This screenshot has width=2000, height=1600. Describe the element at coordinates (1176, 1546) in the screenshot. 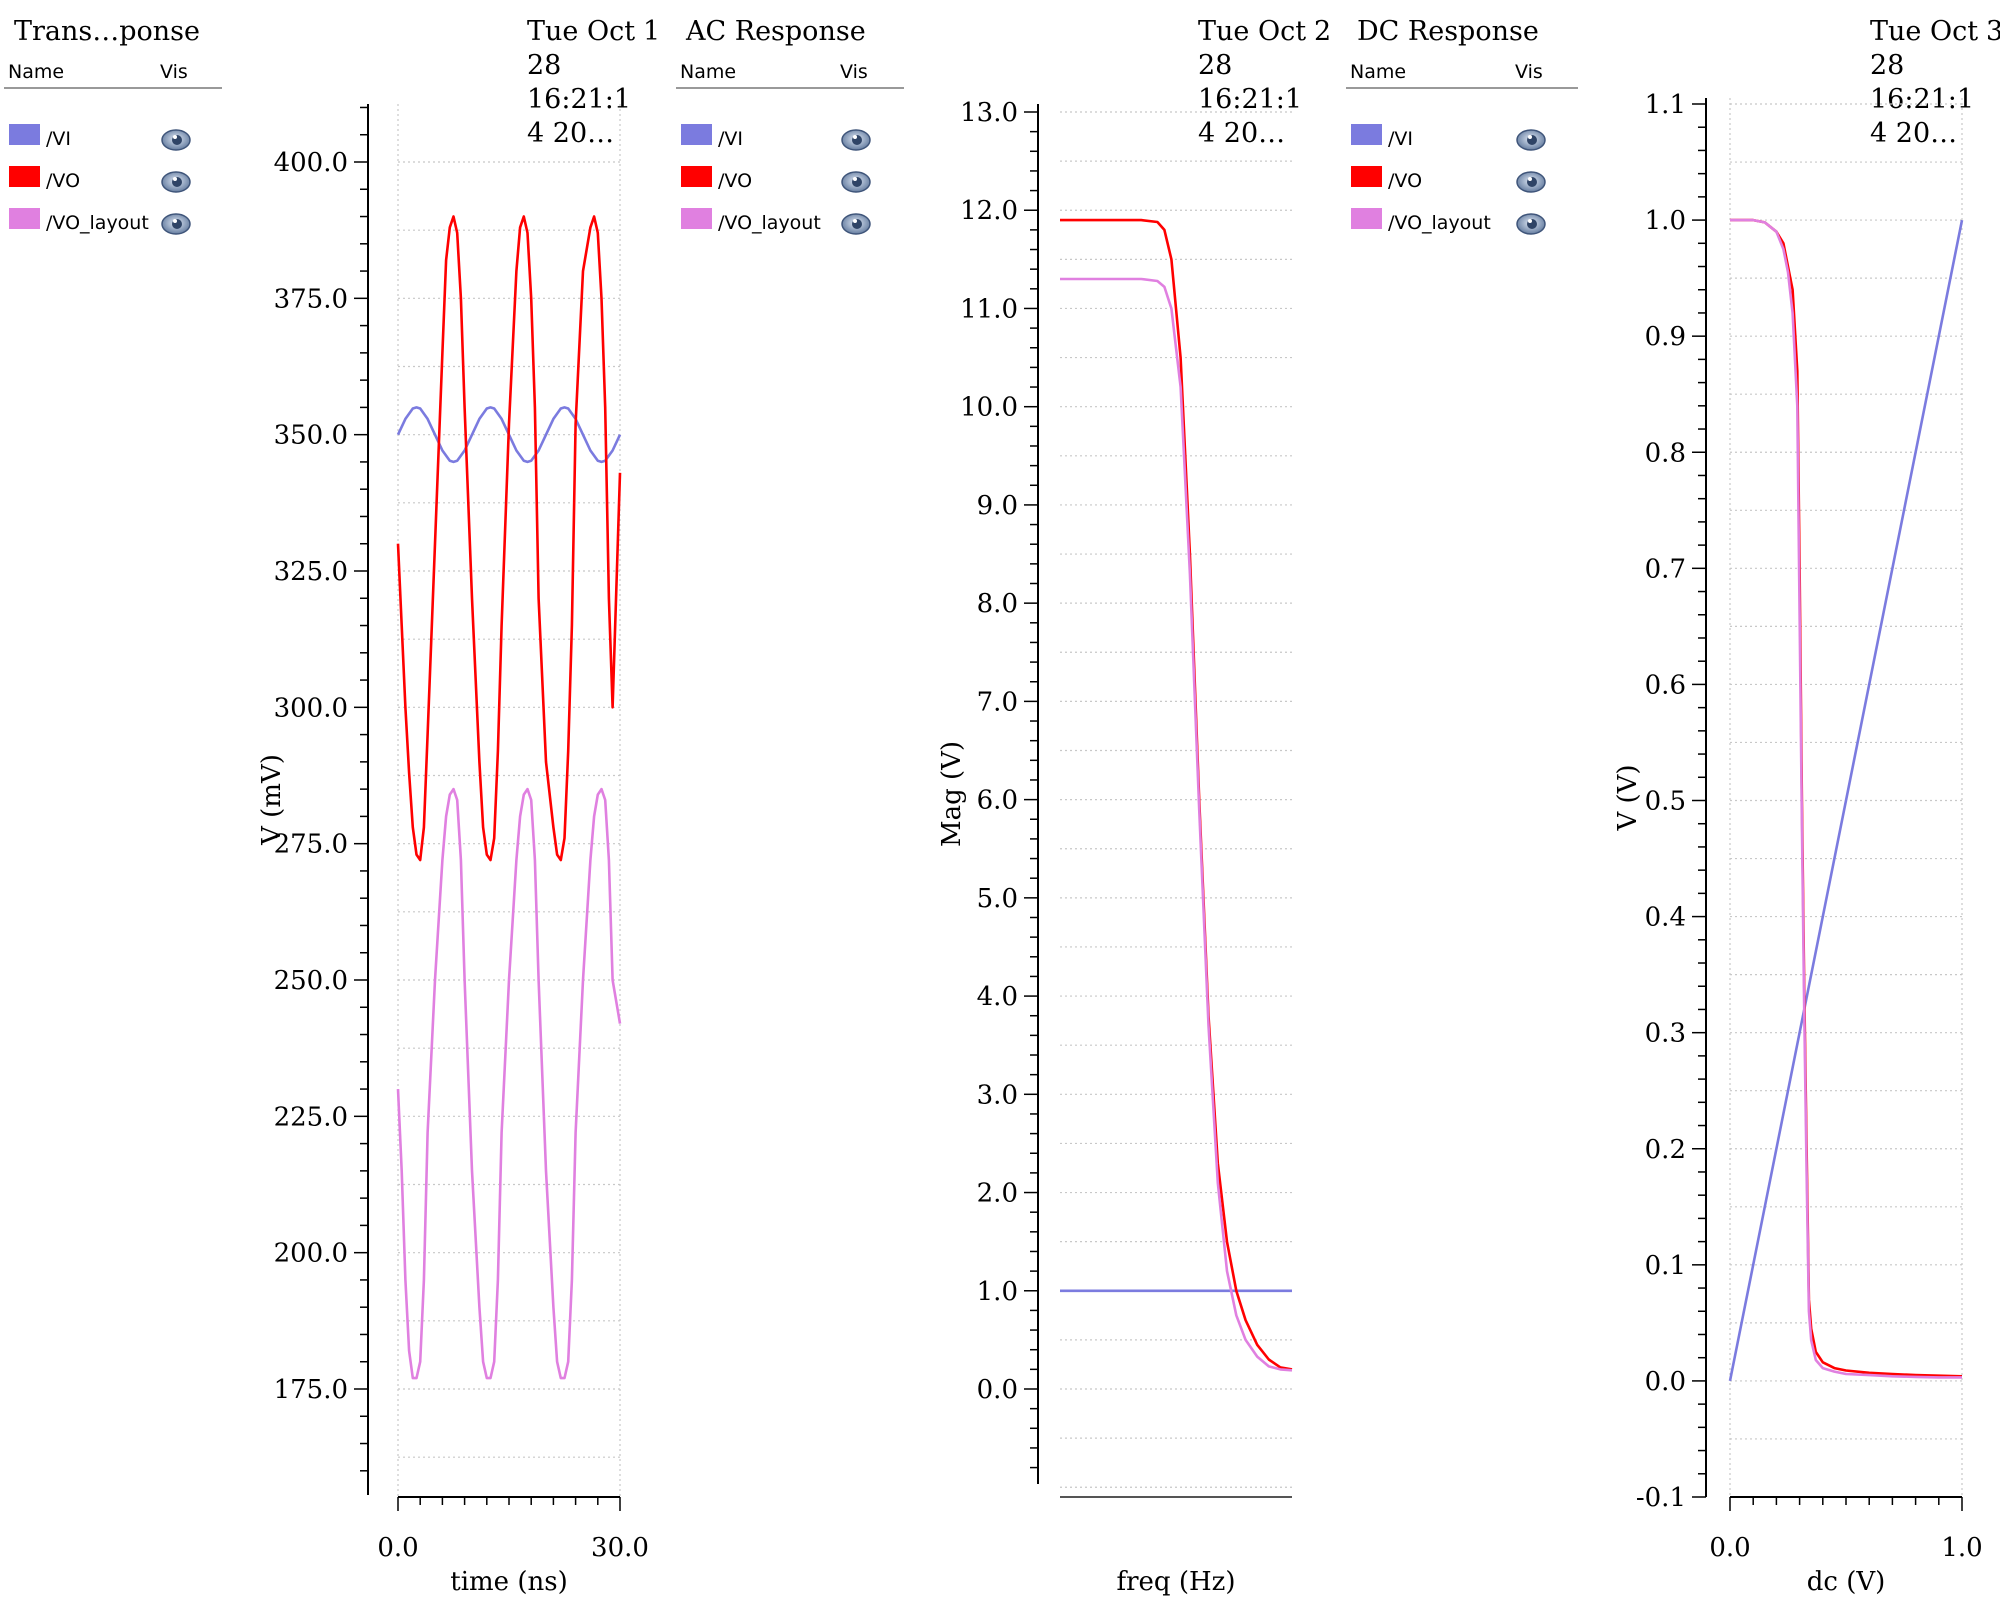

I see `x-axis: freq (Hz)` at that location.